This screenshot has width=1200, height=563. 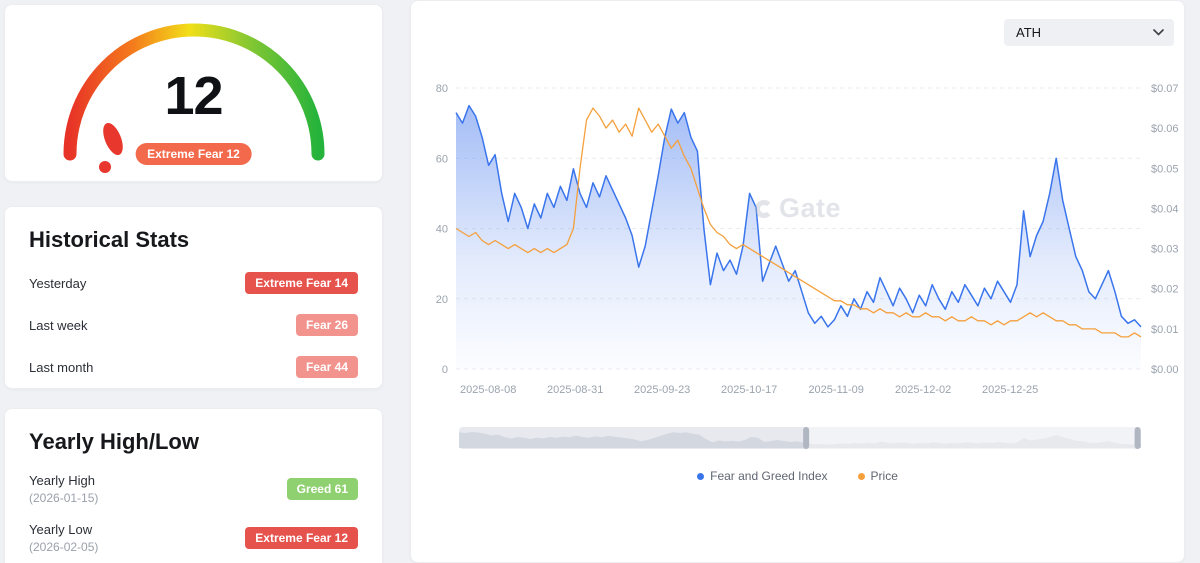 I want to click on gauge-arc, so click(x=193, y=92).